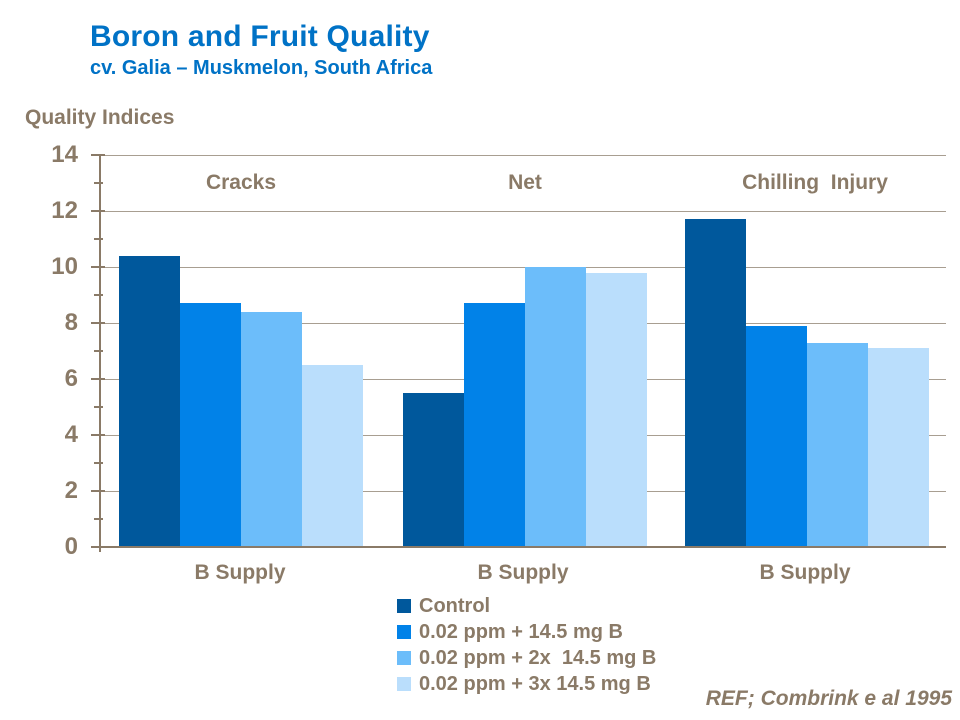  What do you see at coordinates (71, 490) in the screenshot?
I see `y-tick-label: 2` at bounding box center [71, 490].